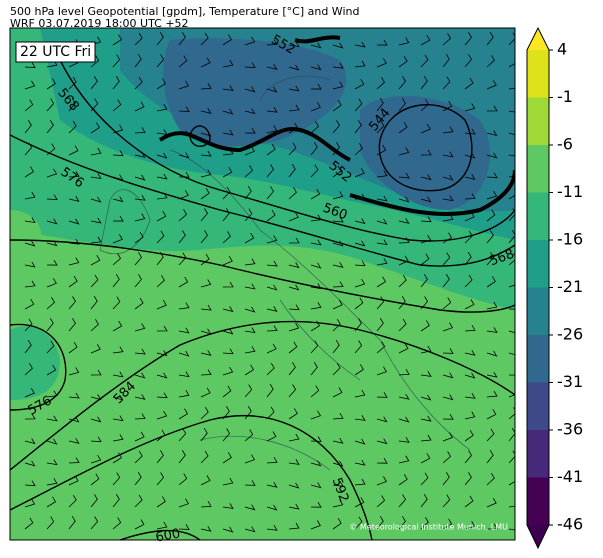 The height and width of the screenshot is (558, 603). I want to click on colorbar-extend, so click(538, 536).